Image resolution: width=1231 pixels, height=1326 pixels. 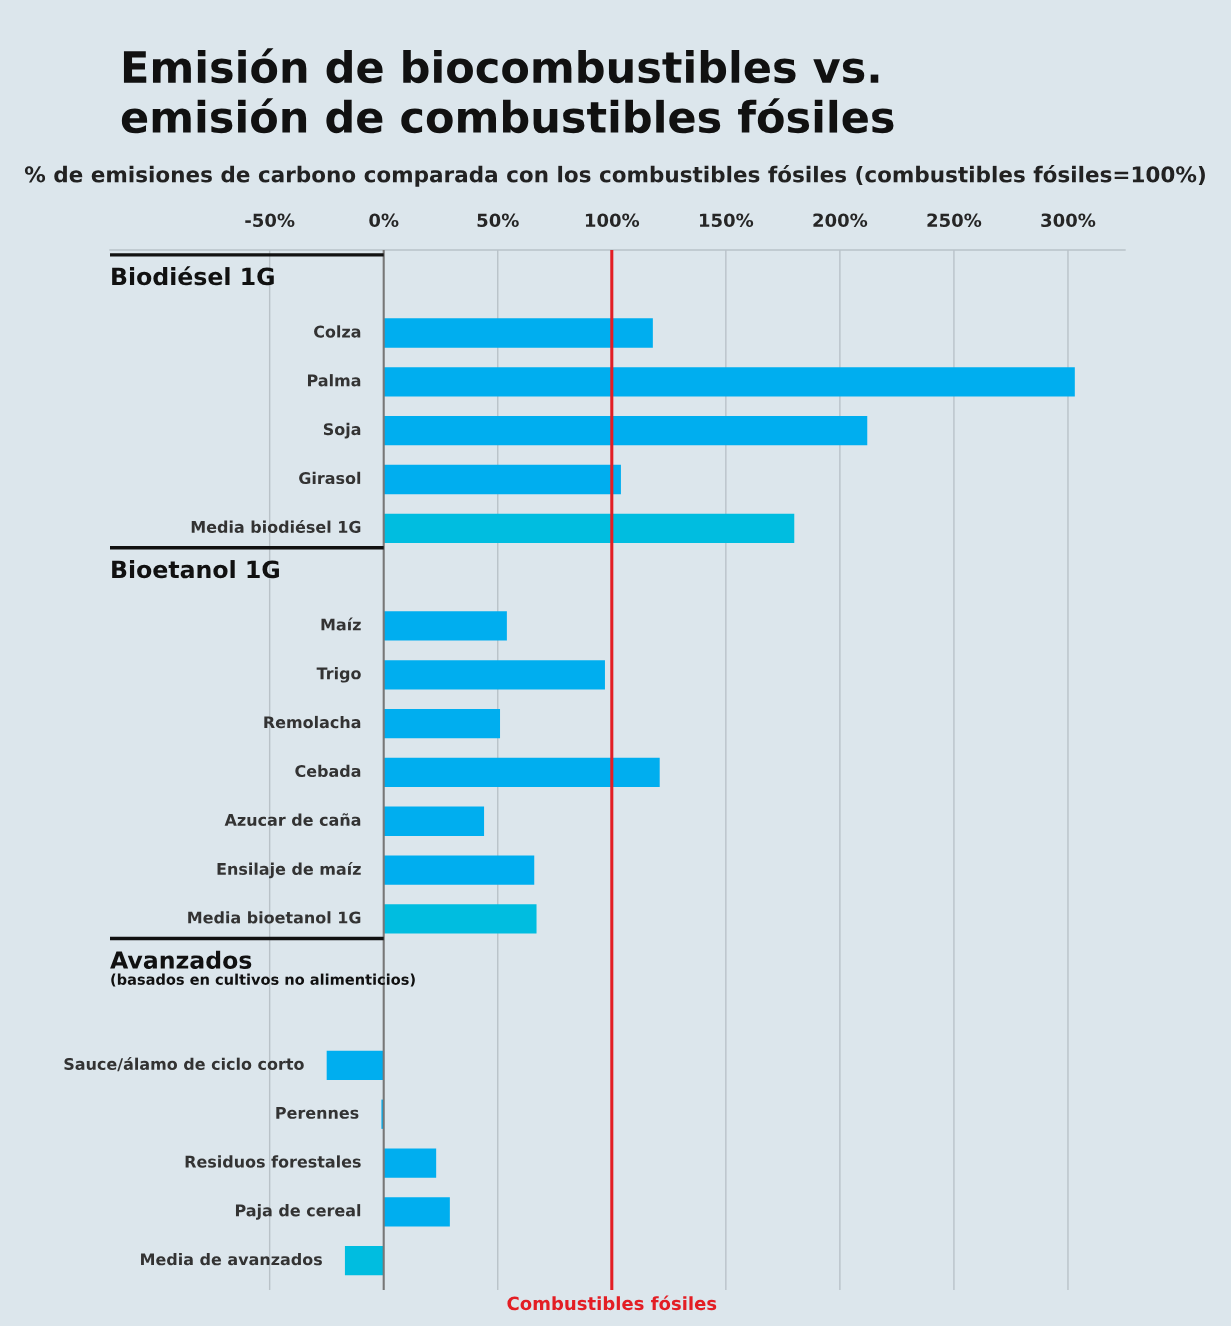 What do you see at coordinates (181, 959) in the screenshot?
I see `annotation: Avanzados` at bounding box center [181, 959].